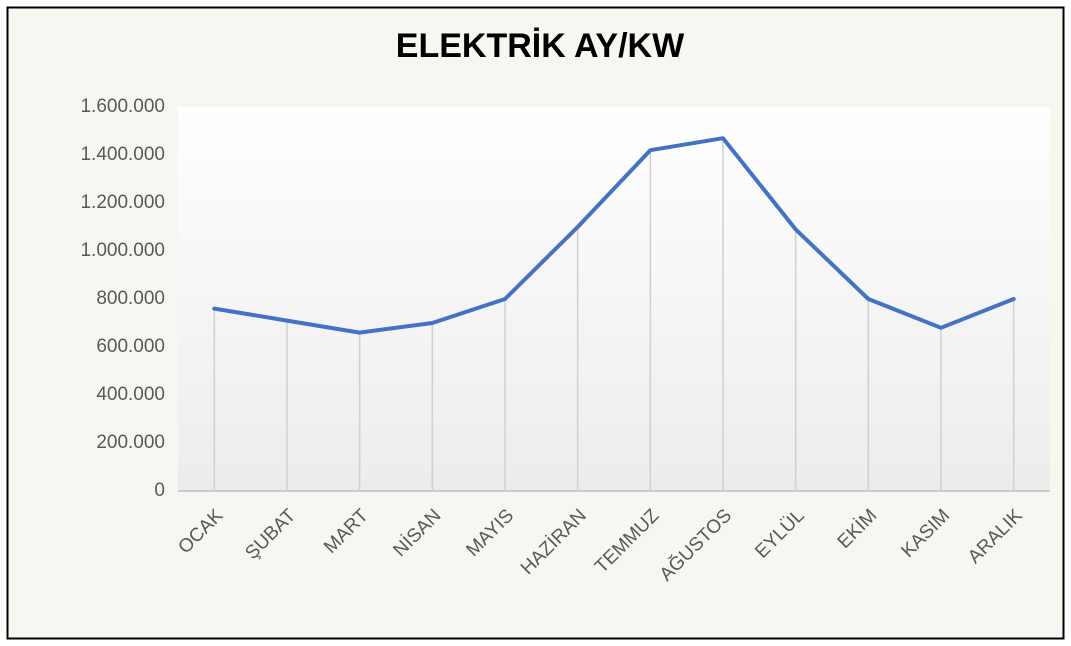  I want to click on y-tick-label: 1.600.000, so click(122, 106).